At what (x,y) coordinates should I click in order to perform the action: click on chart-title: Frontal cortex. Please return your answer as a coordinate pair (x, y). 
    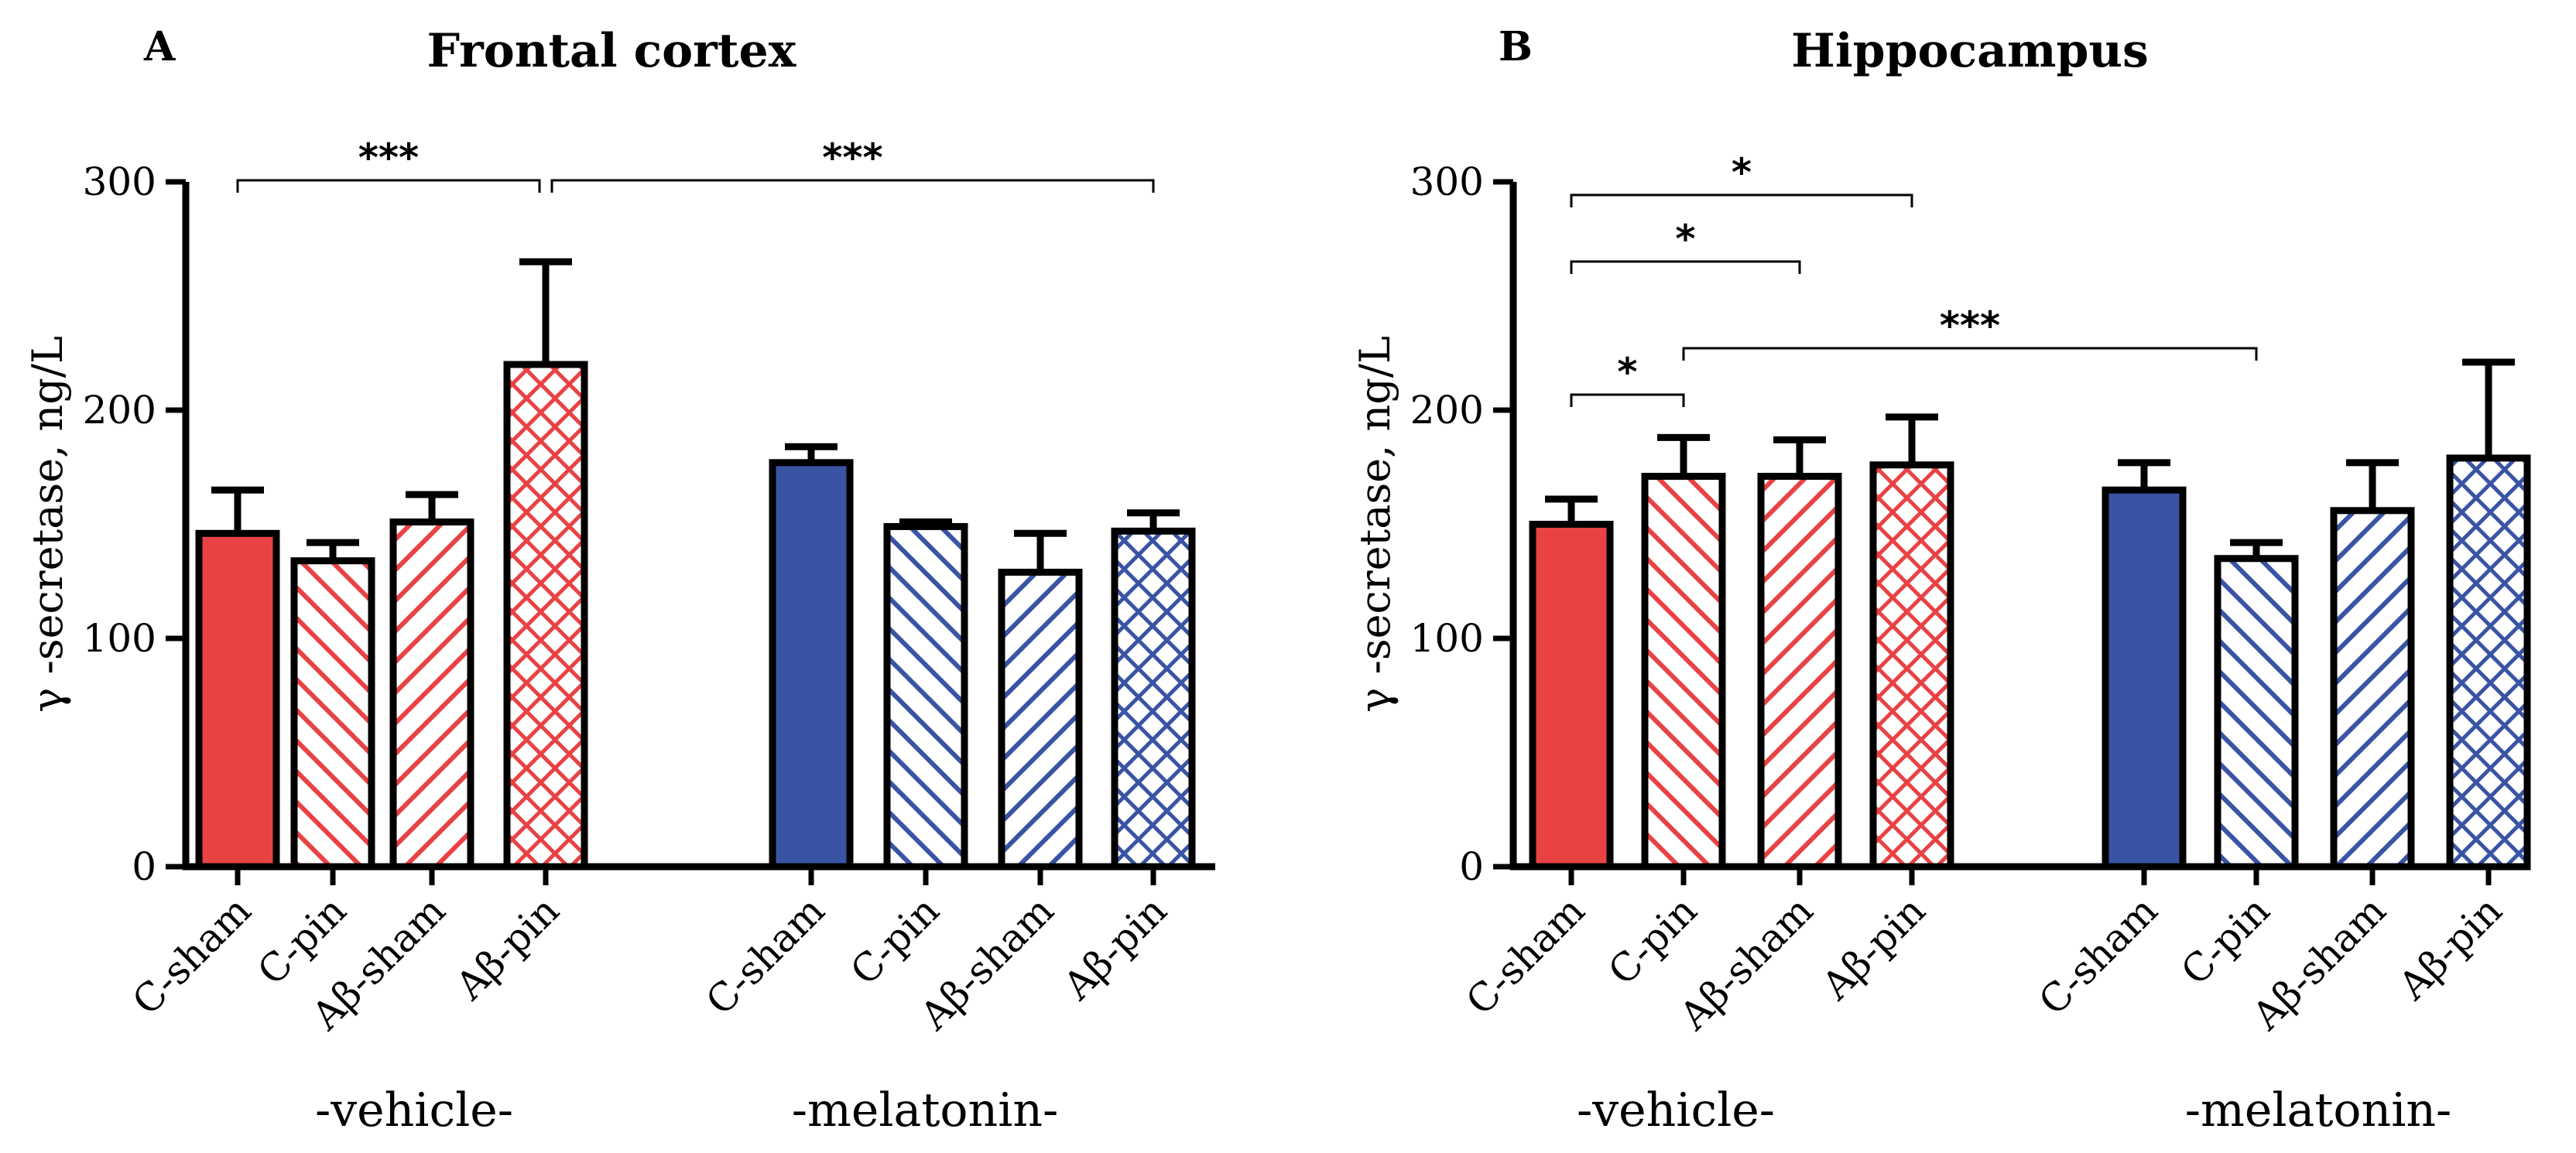
    Looking at the image, I should click on (612, 51).